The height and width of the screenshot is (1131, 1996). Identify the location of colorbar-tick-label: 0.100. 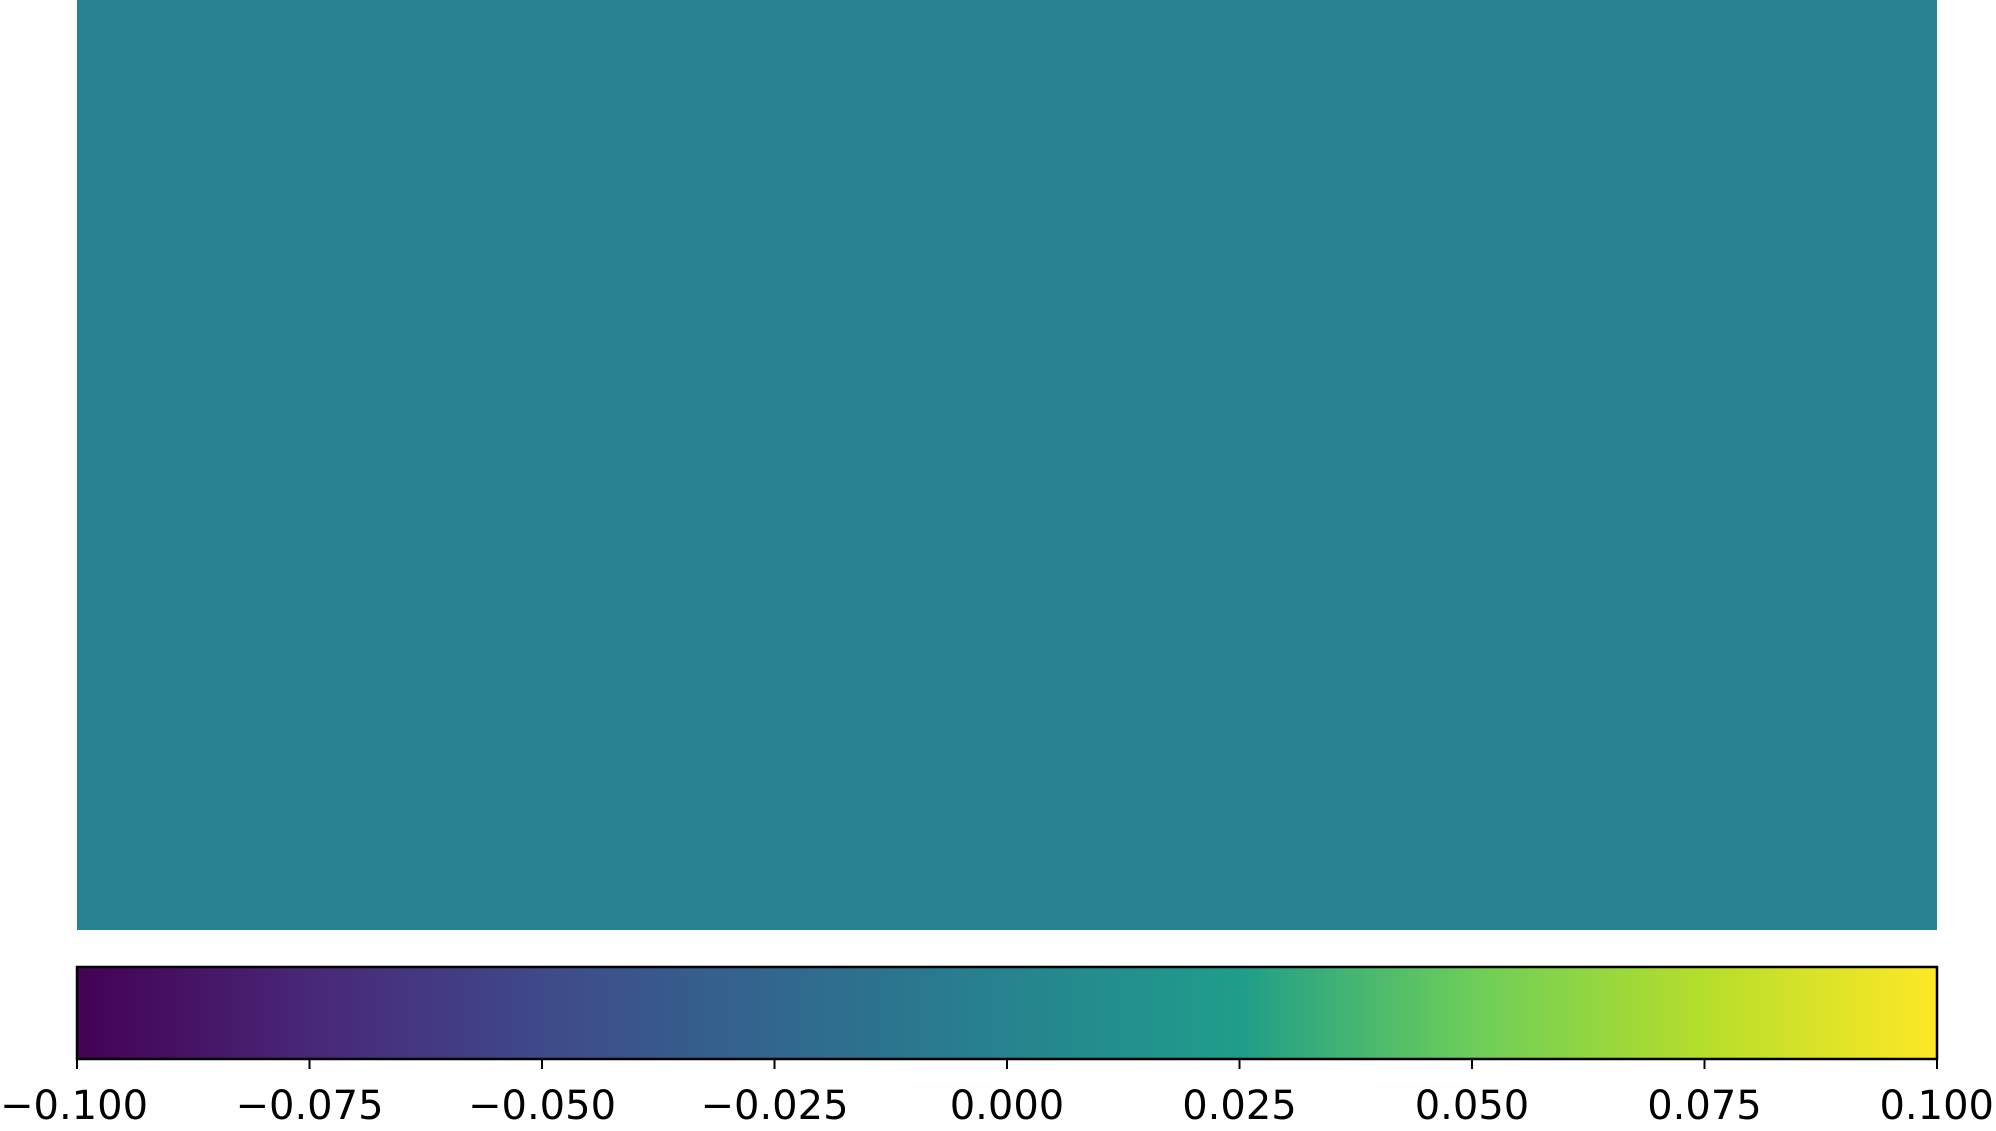
(1936, 1106).